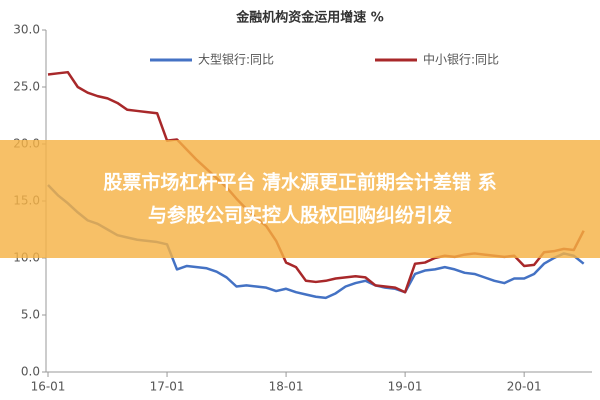 This screenshot has width=600, height=400. Describe the element at coordinates (309, 18) in the screenshot. I see `chart-title: 金融机构资金运用增速 %` at that location.